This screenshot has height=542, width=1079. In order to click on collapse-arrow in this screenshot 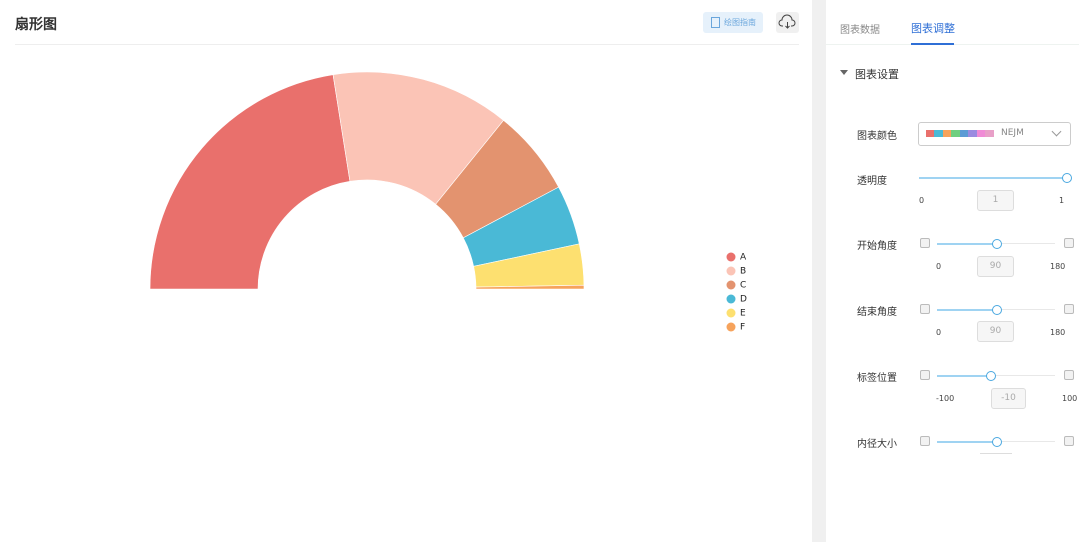, I will do `click(844, 72)`.